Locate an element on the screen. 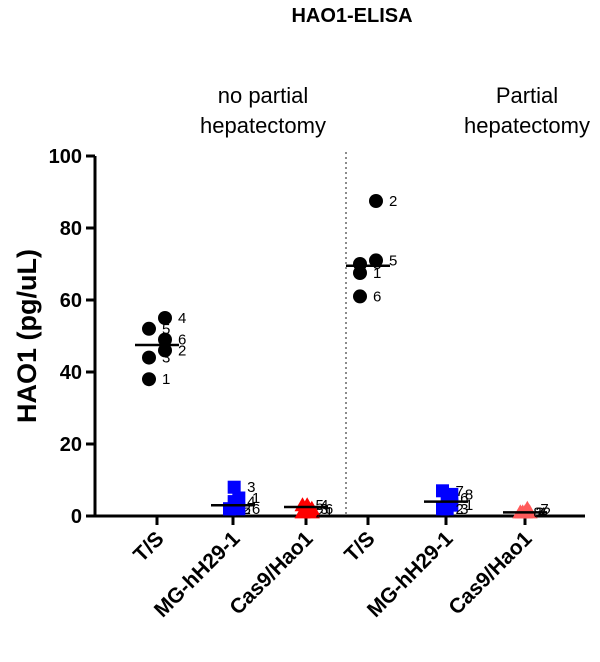  point-label: 8 is located at coordinates (469, 494).